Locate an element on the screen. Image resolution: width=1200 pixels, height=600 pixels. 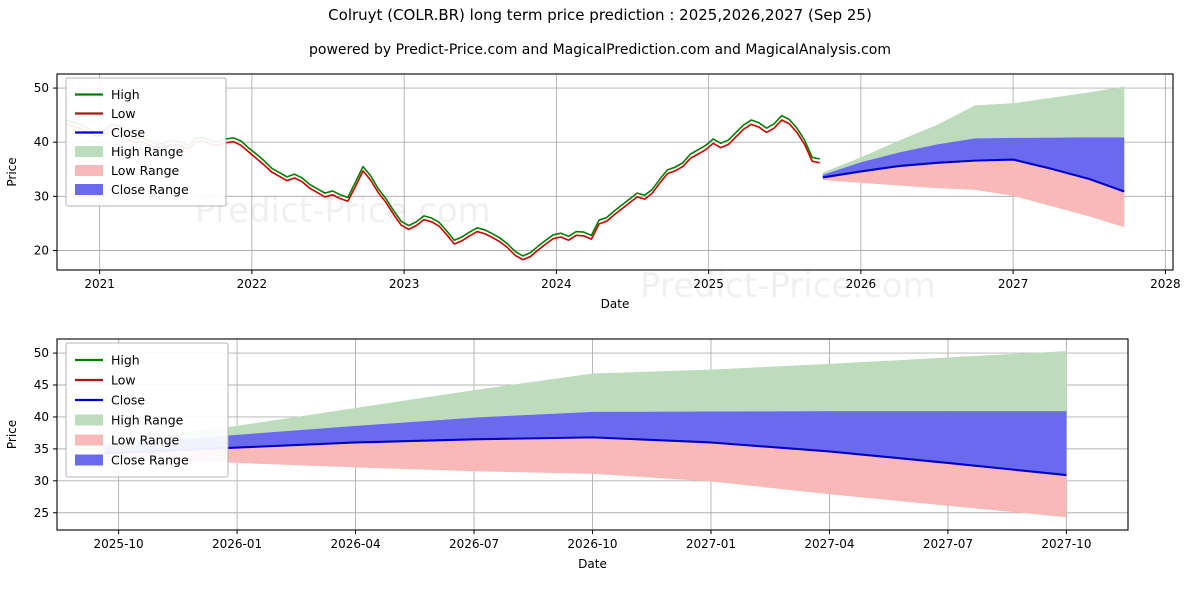
x-tick-label: 2025-10 is located at coordinates (119, 544).